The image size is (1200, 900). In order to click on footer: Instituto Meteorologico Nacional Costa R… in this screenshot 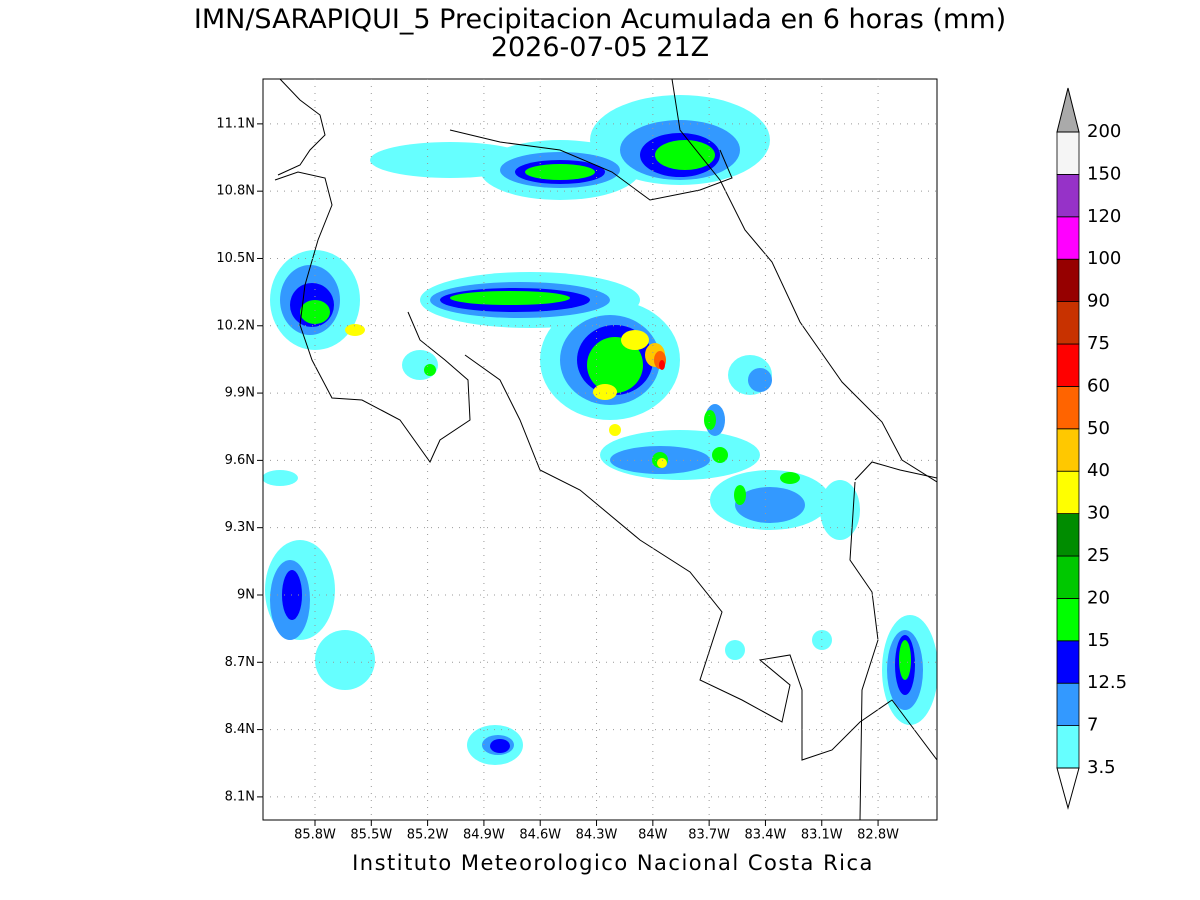, I will do `click(613, 863)`.